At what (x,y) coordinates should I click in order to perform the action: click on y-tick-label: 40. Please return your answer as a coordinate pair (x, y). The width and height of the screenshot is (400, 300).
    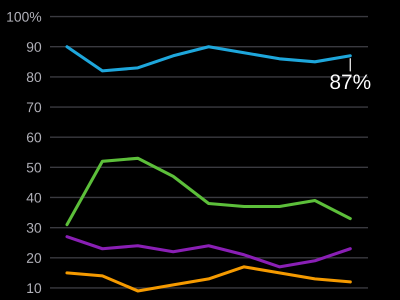
    Looking at the image, I should click on (34, 197).